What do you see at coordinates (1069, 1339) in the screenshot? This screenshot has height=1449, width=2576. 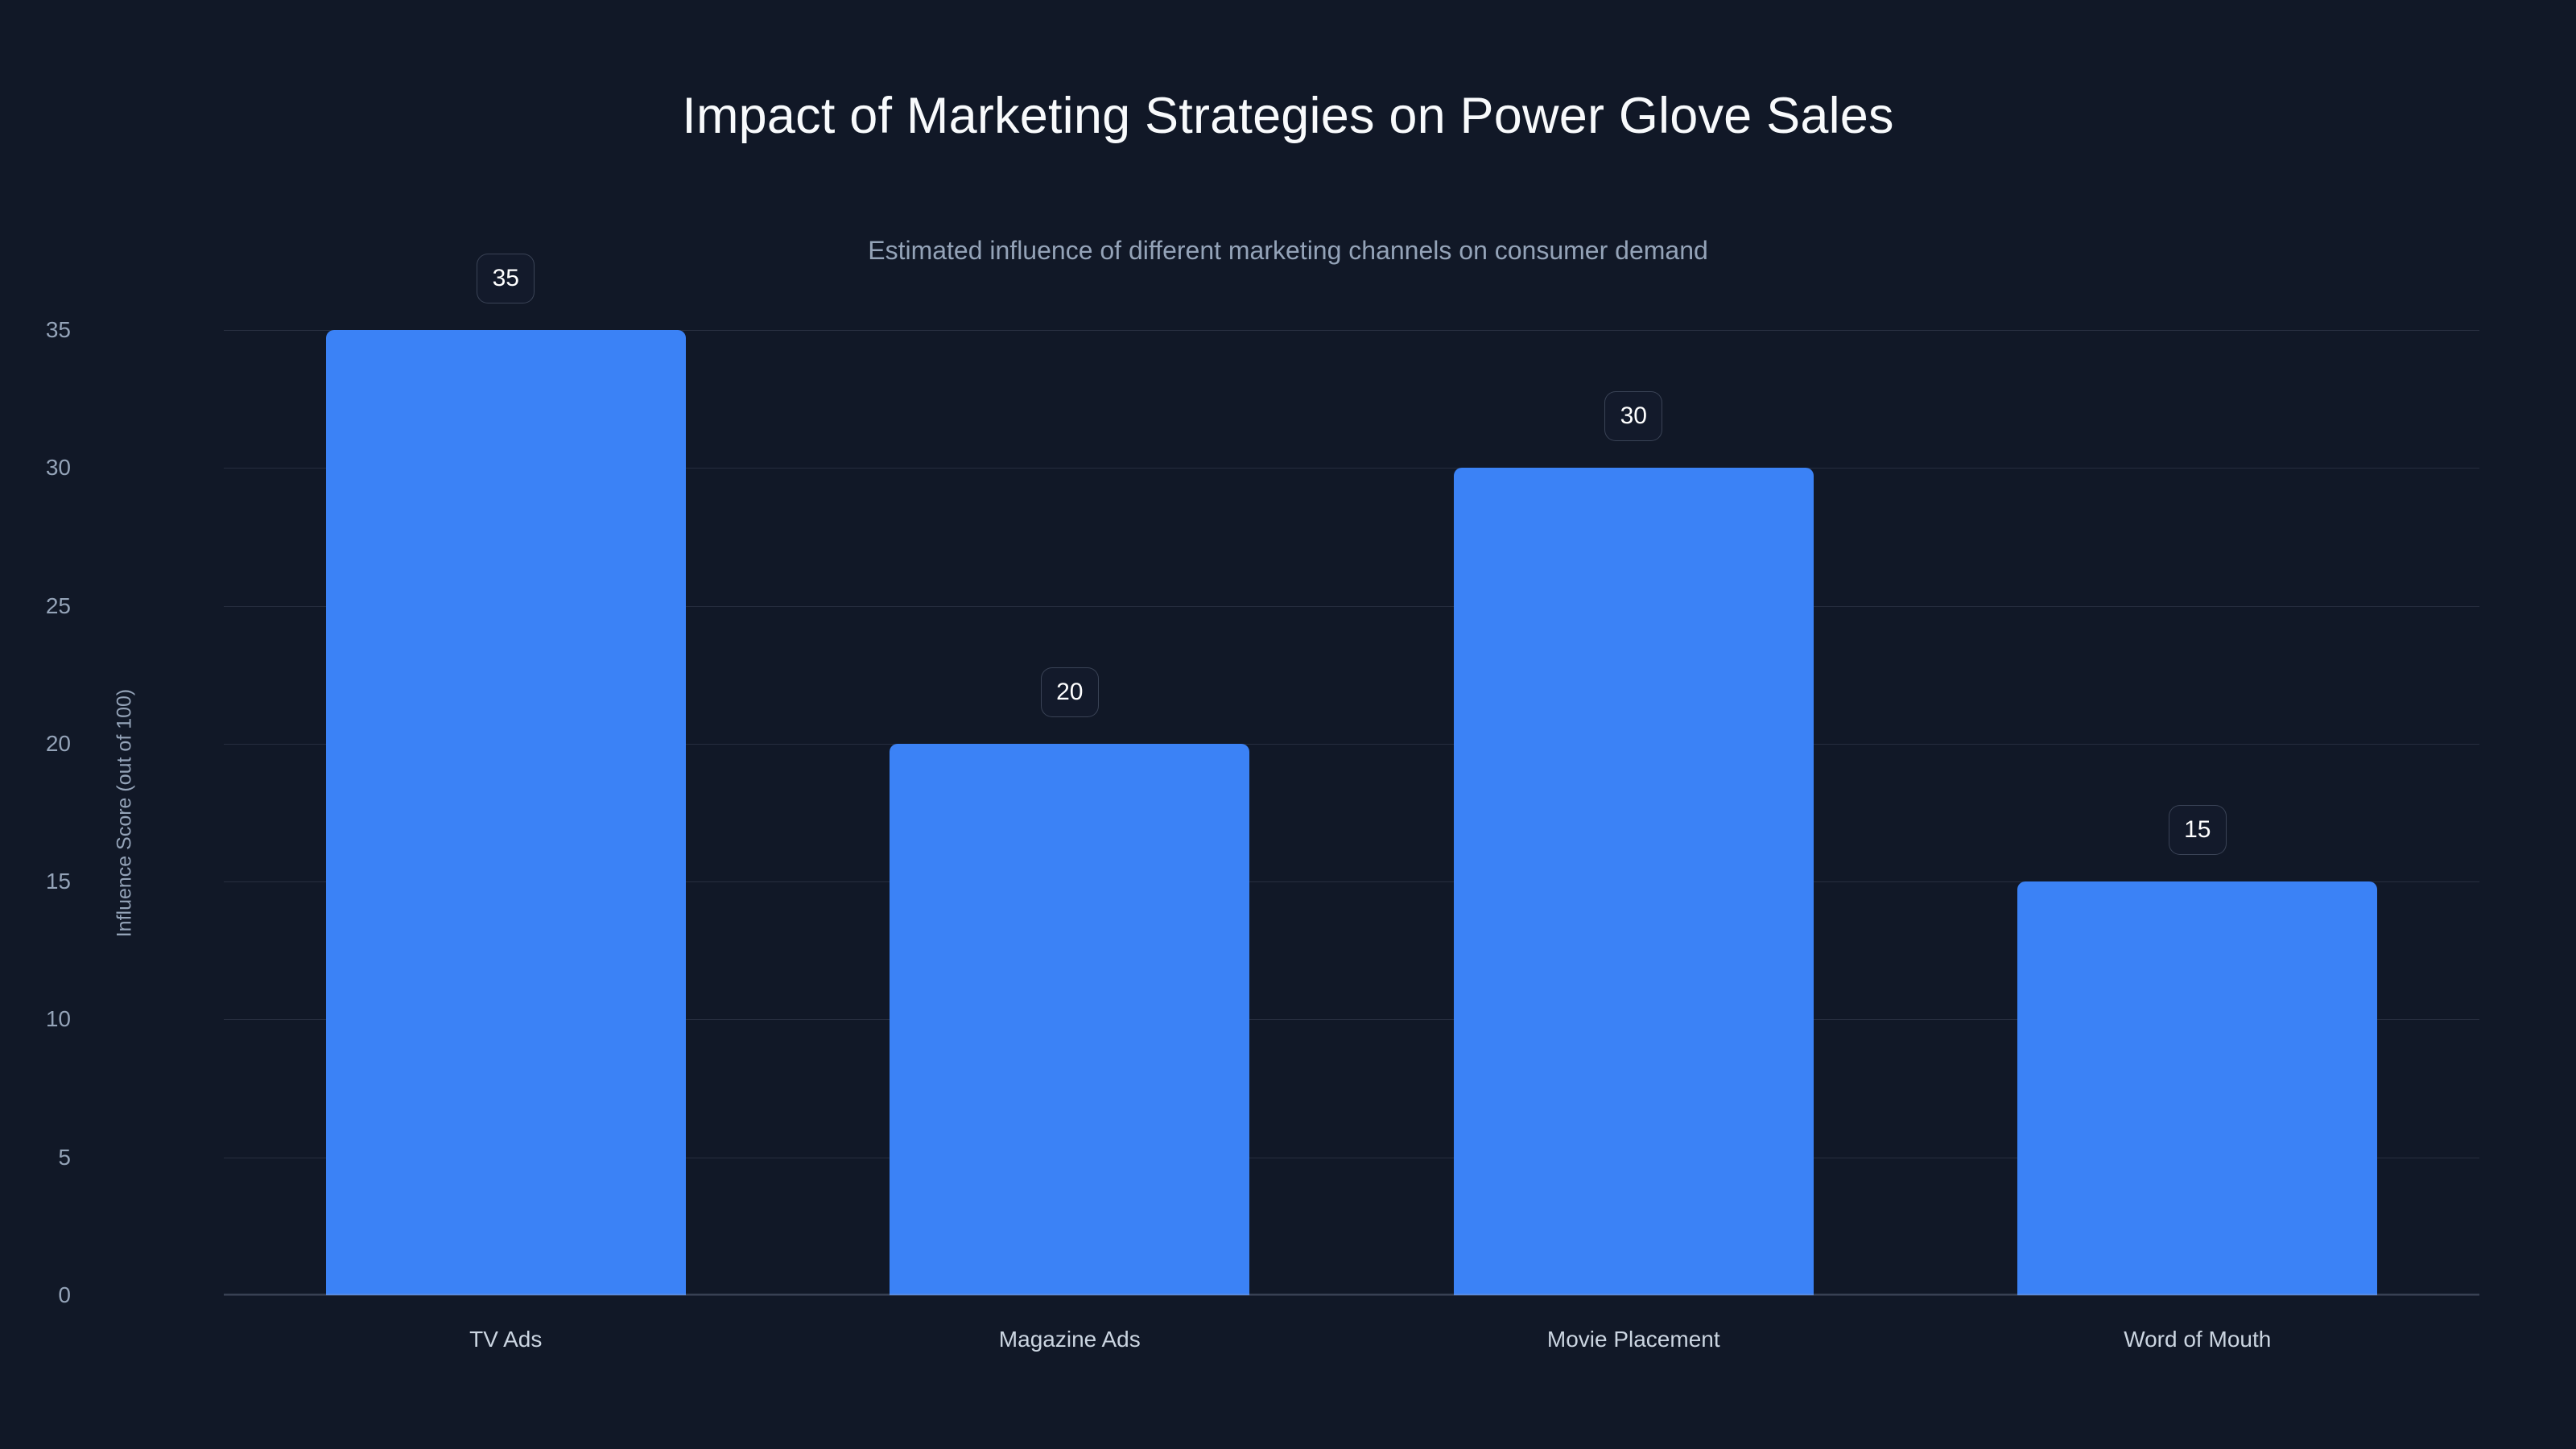 I see `x-axis-category-label: Magazine Ads` at bounding box center [1069, 1339].